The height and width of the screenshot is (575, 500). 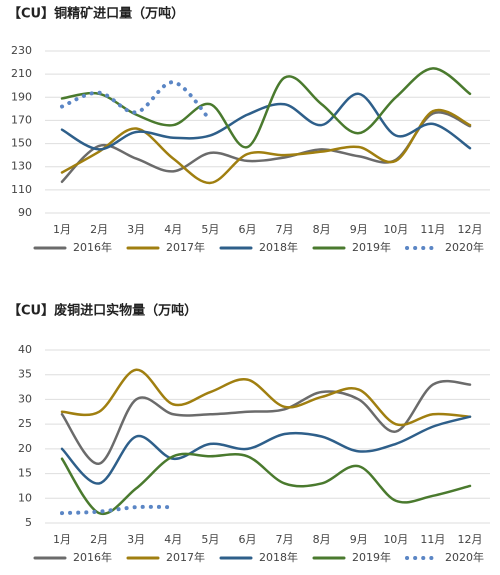 What do you see at coordinates (28, 522) in the screenshot?
I see `y-tick-label: 5` at bounding box center [28, 522].